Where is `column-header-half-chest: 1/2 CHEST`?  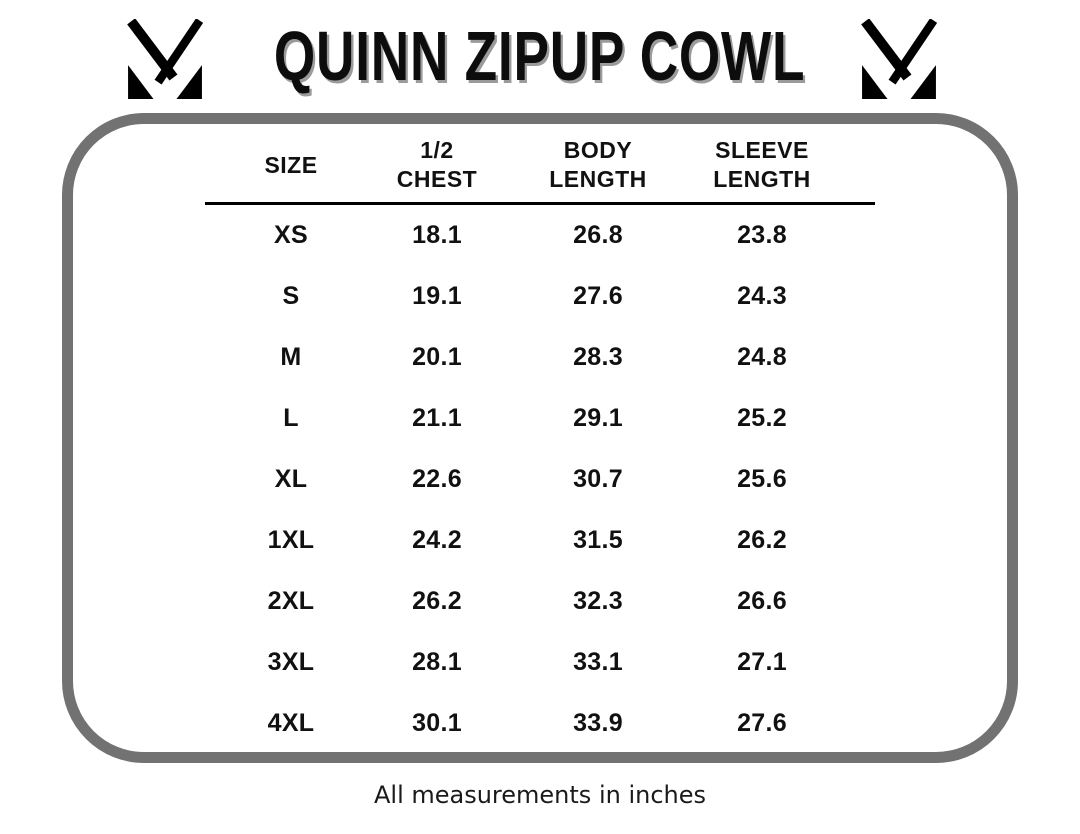
column-header-half-chest: 1/2 CHEST is located at coordinates (437, 164).